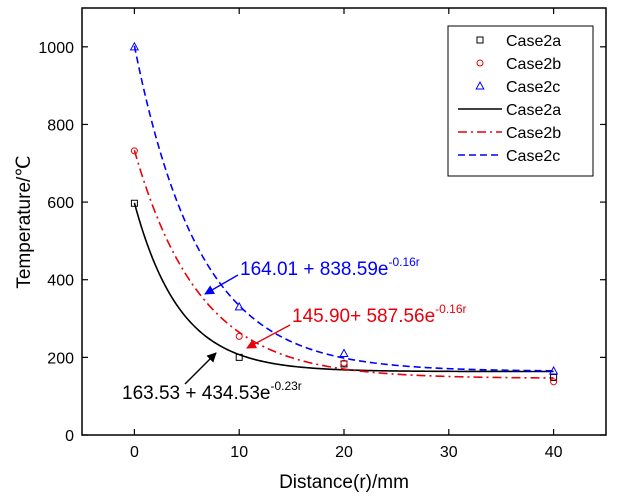 The width and height of the screenshot is (622, 499). Describe the element at coordinates (24, 221) in the screenshot. I see `y-axis-title: Temperature/℃` at that location.